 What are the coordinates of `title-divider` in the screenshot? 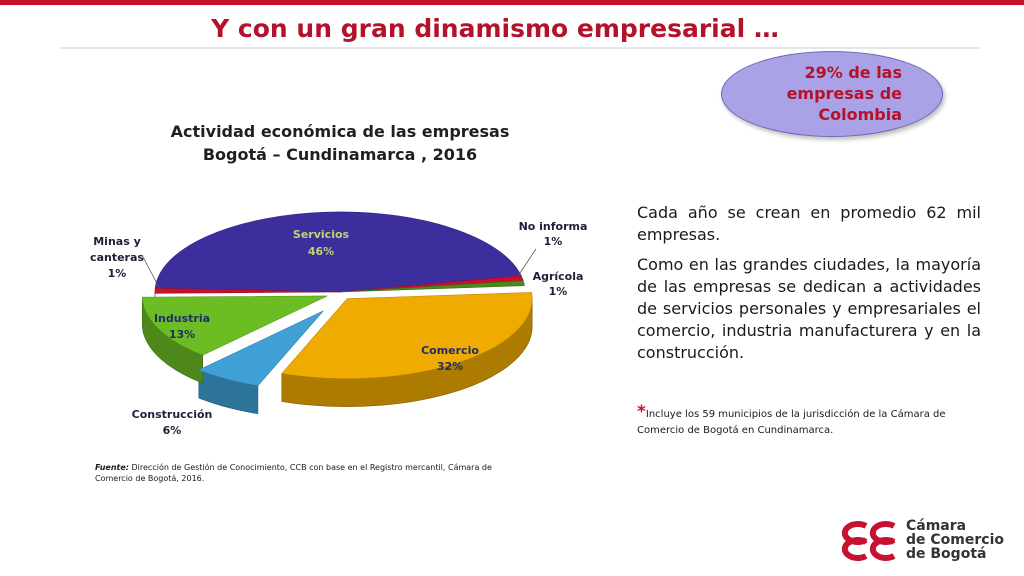 It's located at (520, 48).